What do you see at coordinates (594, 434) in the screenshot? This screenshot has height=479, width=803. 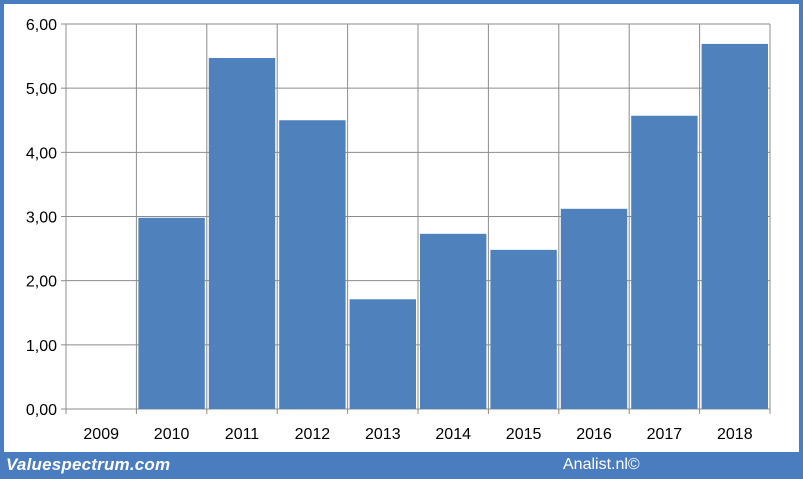 I see `x-tick-label: 2016` at bounding box center [594, 434].